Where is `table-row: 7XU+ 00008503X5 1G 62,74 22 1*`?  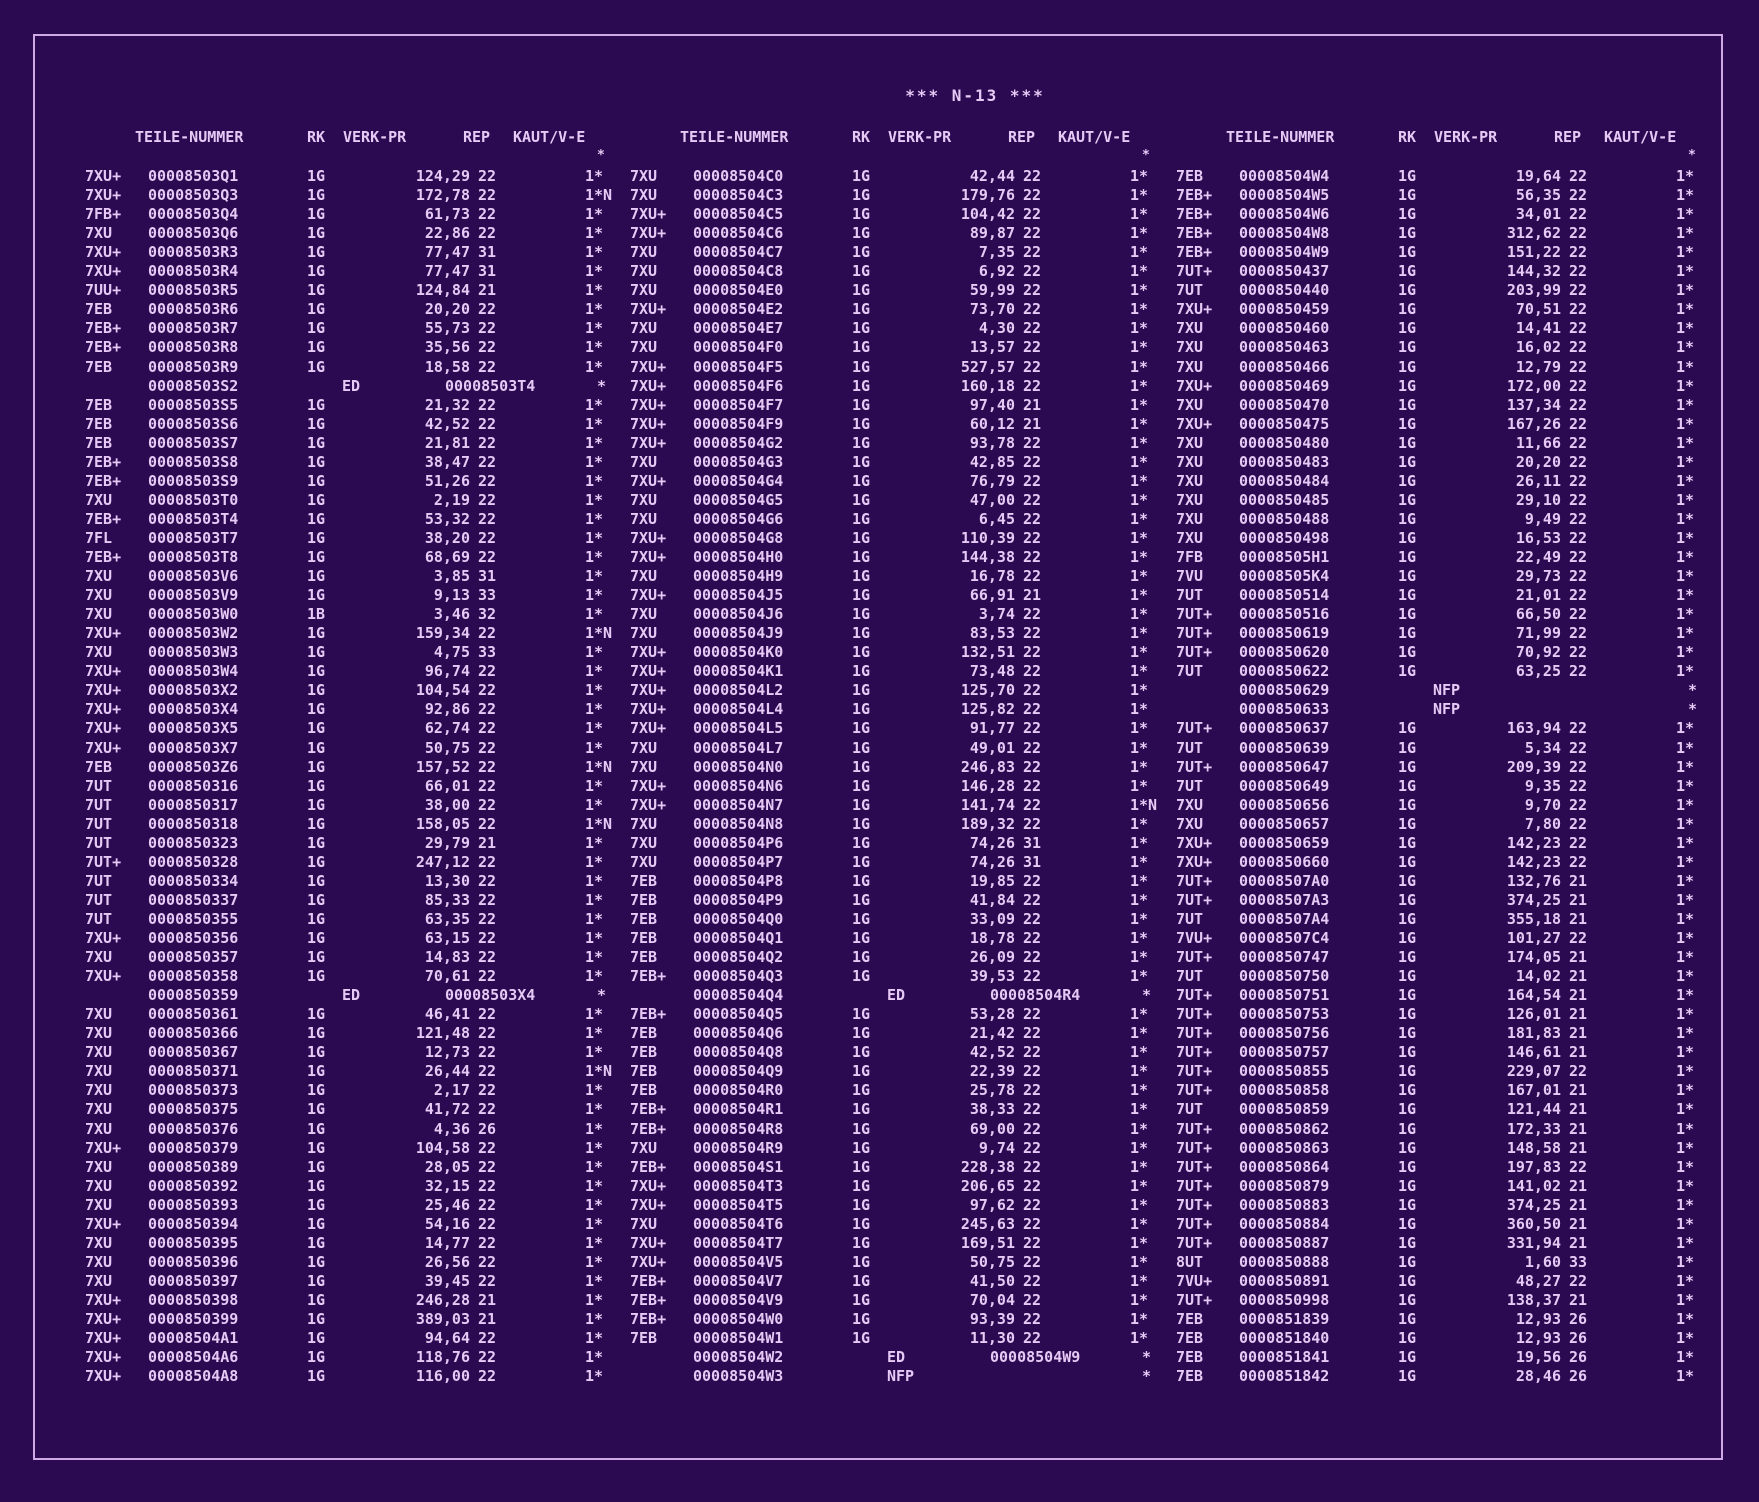
table-row: 7XU+ 00008503X5 1G 62,74 22 1* is located at coordinates (355, 728).